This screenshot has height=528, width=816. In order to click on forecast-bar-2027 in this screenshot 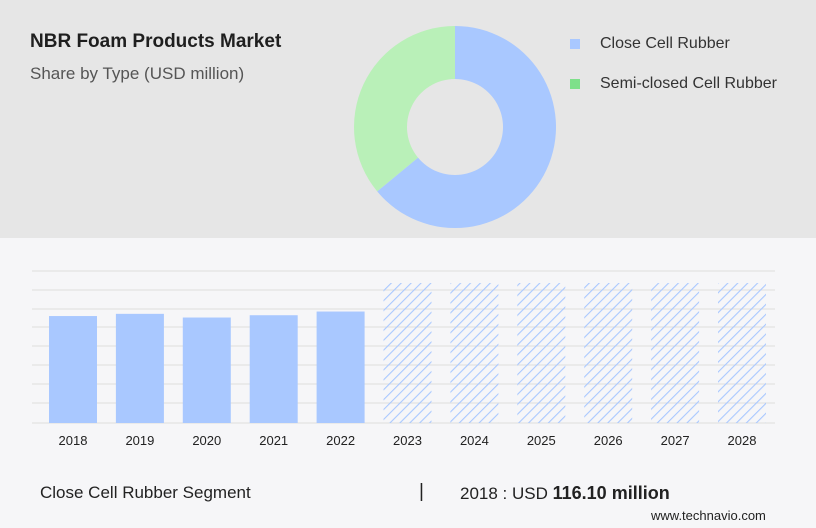, I will do `click(675, 353)`.